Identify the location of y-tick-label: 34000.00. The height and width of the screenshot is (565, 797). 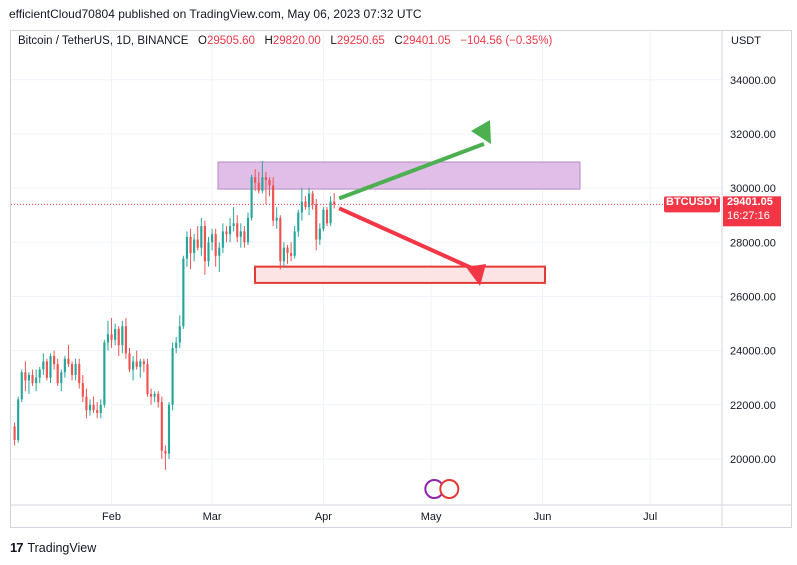
(753, 81).